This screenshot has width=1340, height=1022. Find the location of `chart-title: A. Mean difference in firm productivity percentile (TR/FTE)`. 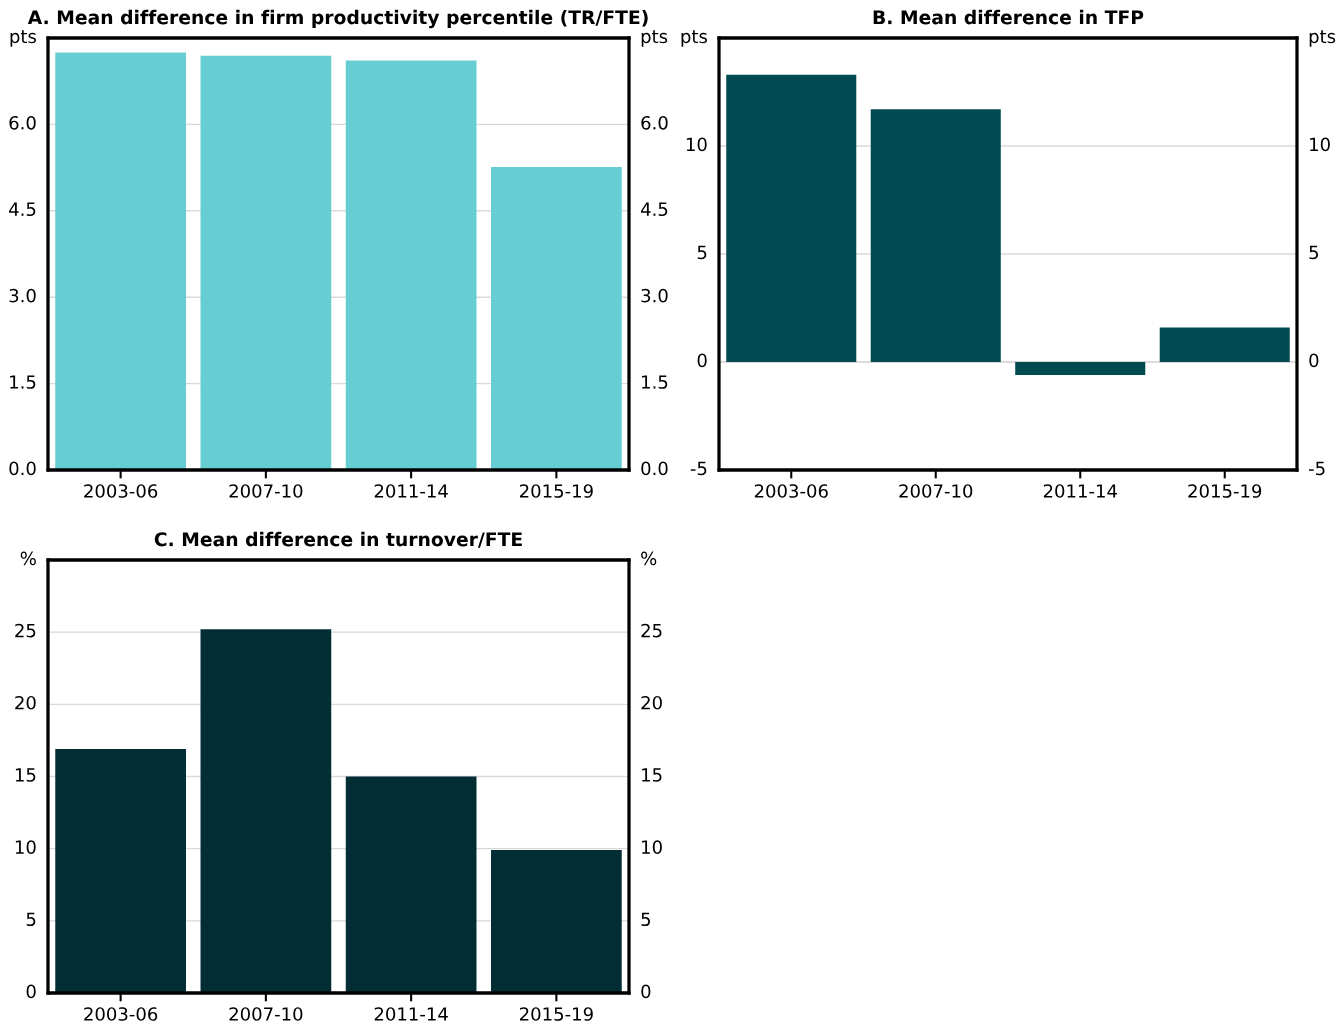

chart-title: A. Mean difference in firm productivity percentile (TR/FTE) is located at coordinates (337, 19).